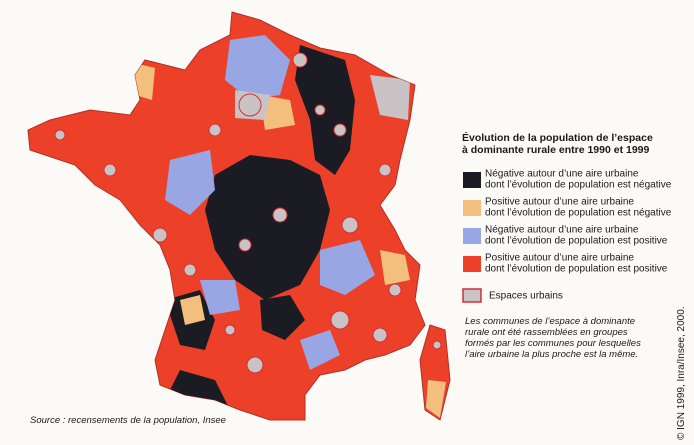 This screenshot has height=445, width=694. Describe the element at coordinates (557, 137) in the screenshot. I see `legend-title: Évolution de la population de l’espace` at that location.